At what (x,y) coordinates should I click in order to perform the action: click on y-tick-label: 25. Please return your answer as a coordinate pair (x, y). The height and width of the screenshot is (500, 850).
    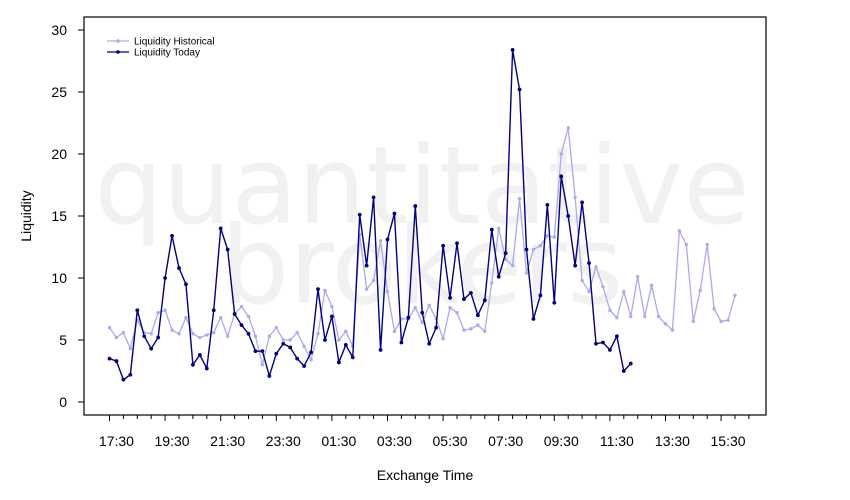
    Looking at the image, I should click on (59, 92).